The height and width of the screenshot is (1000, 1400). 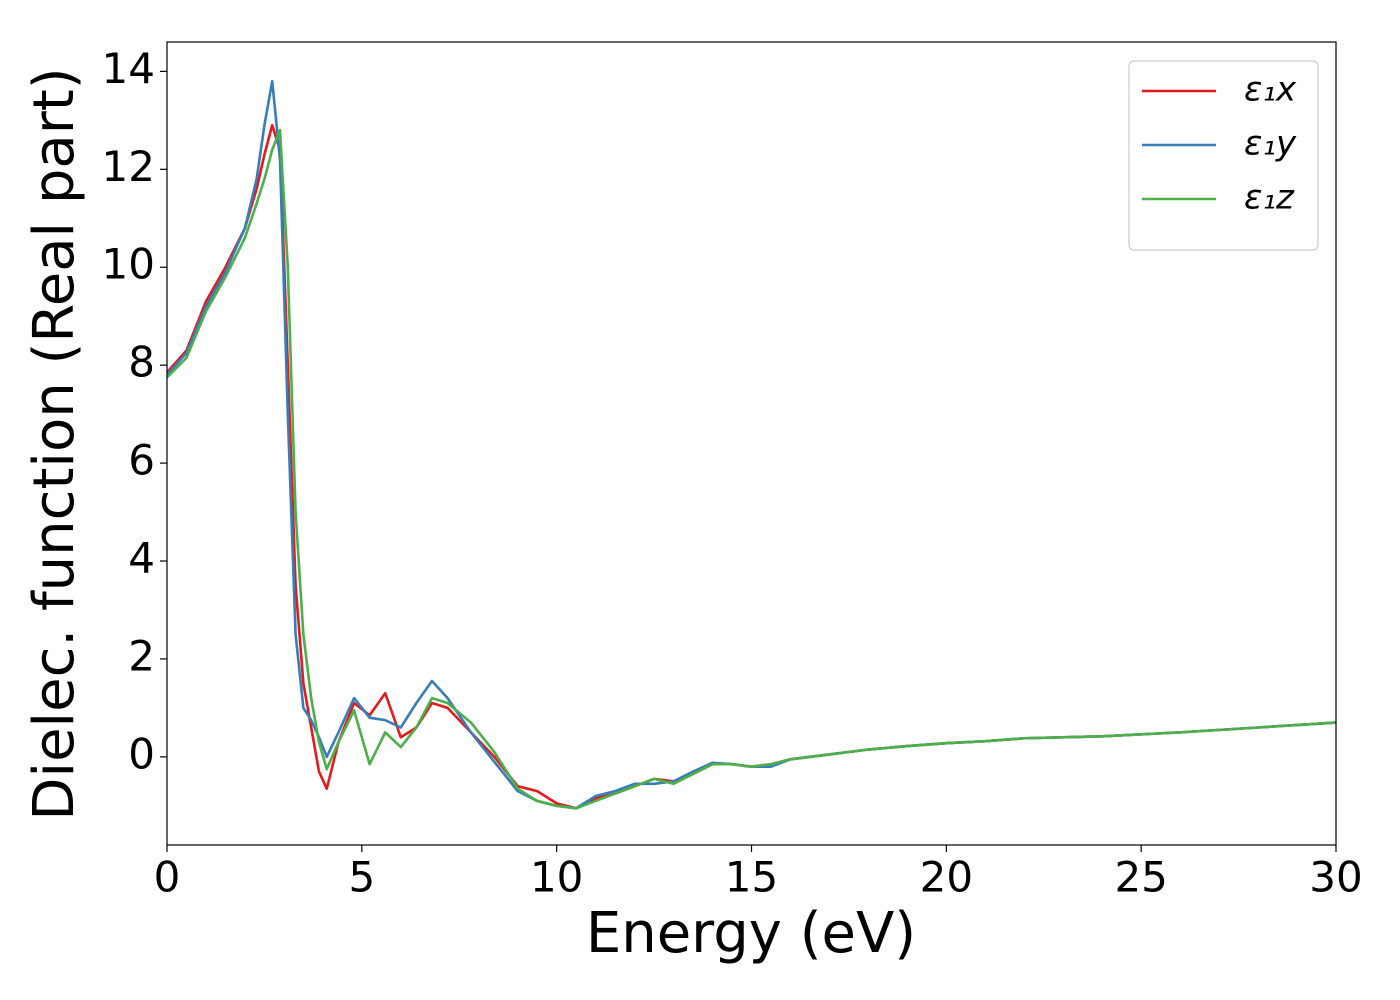 I want to click on y-tick-label: 2, so click(x=141, y=655).